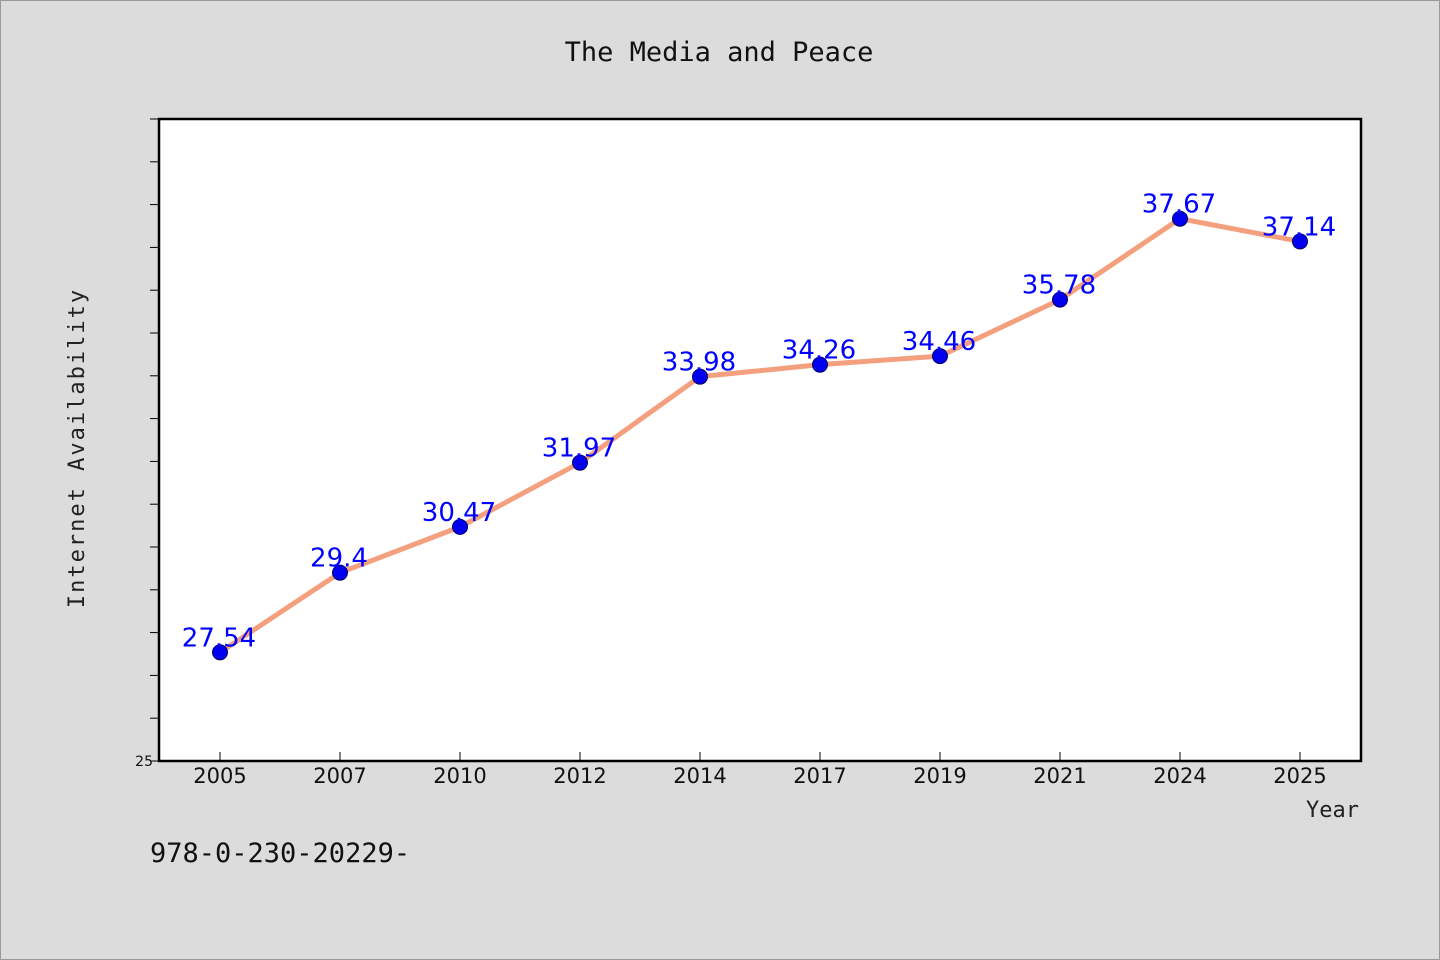 The width and height of the screenshot is (1440, 960). Describe the element at coordinates (1332, 810) in the screenshot. I see `x-axis-title: Year` at that location.